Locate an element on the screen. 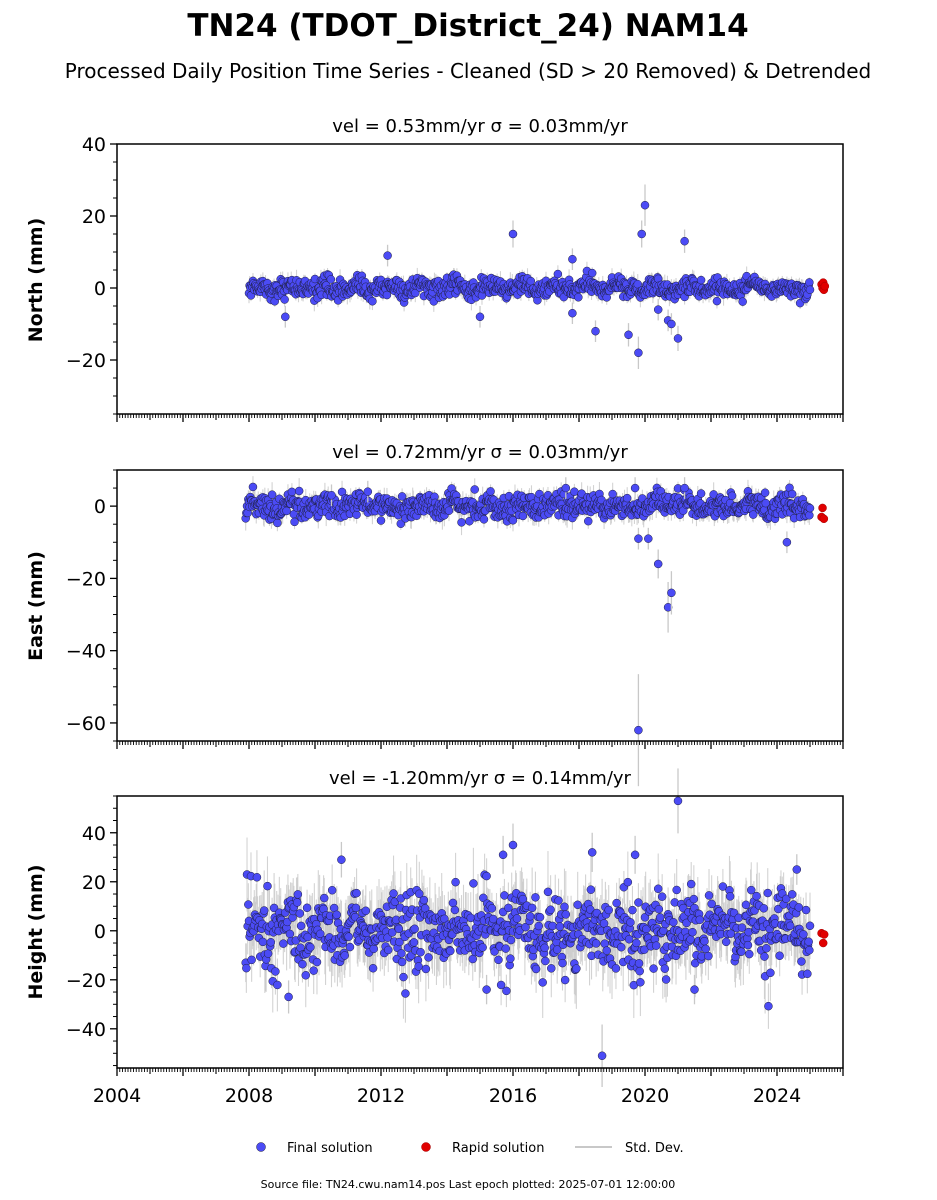  east-axis-label: East (mm) is located at coordinates (36, 606).